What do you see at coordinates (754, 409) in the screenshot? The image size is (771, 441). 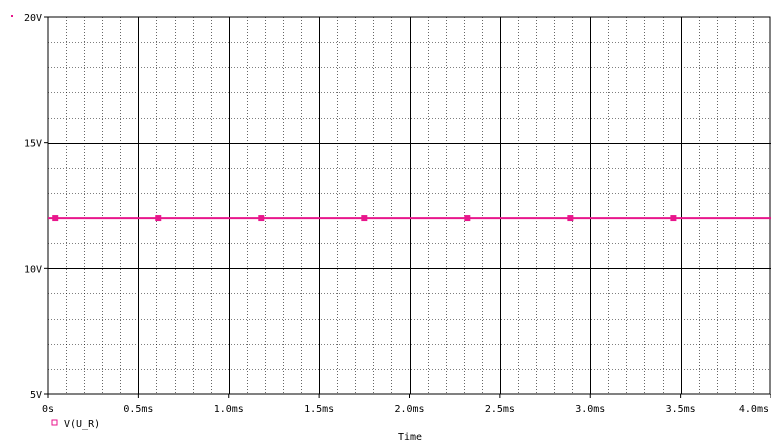 I see `x-tick-label: 4.0ms` at bounding box center [754, 409].